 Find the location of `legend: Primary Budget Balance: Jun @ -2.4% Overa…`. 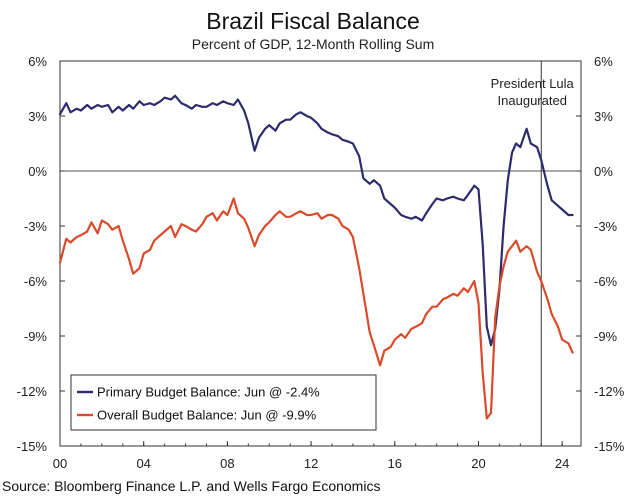

legend: Primary Budget Balance: Jun @ -2.4% Overa… is located at coordinates (223, 402).